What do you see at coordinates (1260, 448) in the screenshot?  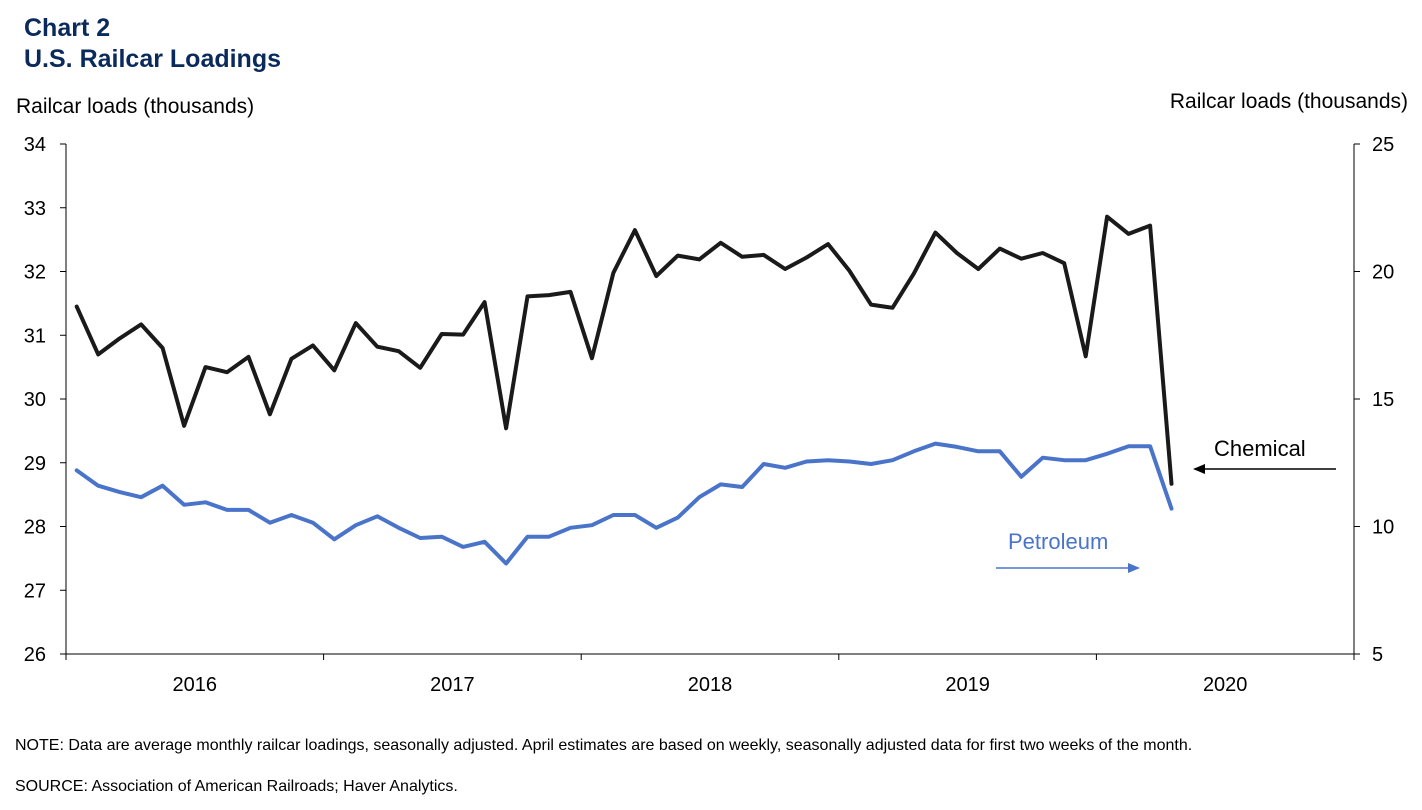 I see `chemical-annotation-label: Chemical` at bounding box center [1260, 448].